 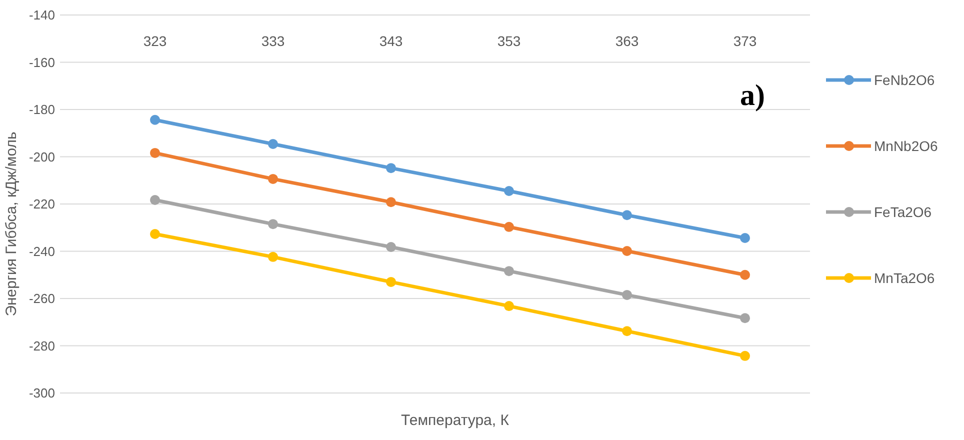 What do you see at coordinates (41, 298) in the screenshot?
I see `y-tick-label: -260` at bounding box center [41, 298].